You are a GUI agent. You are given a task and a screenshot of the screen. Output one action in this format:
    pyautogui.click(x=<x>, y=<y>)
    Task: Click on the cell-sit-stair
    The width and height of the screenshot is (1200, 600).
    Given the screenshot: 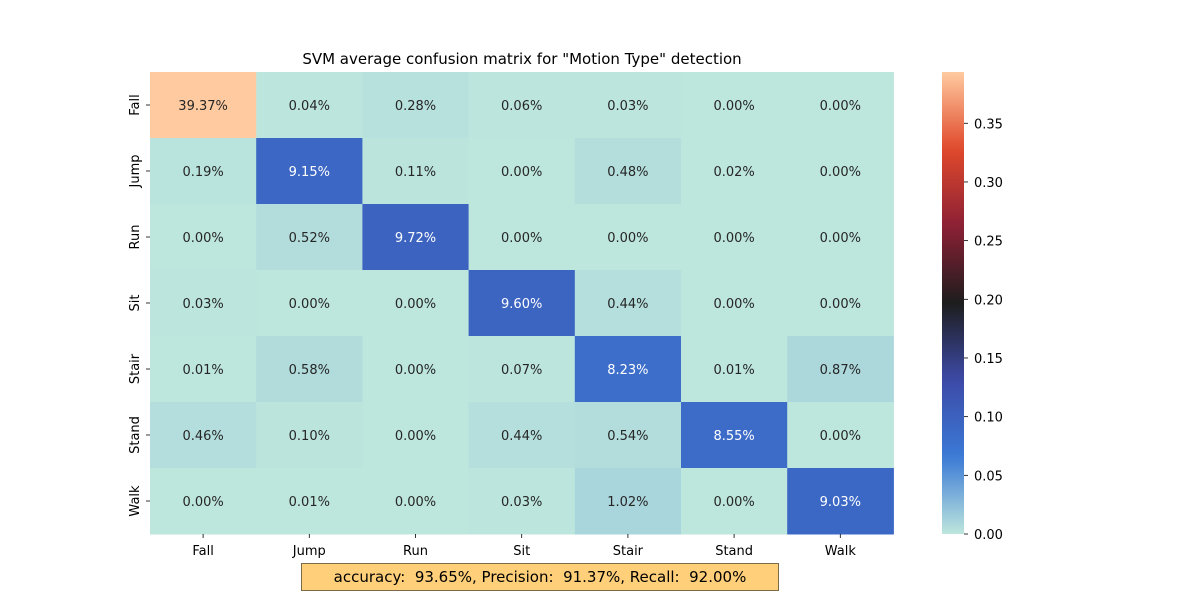 What is the action you would take?
    pyautogui.click(x=628, y=303)
    